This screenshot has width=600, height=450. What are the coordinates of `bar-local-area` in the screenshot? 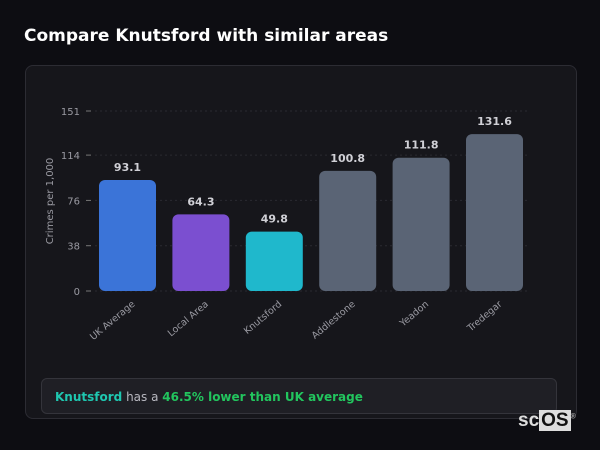 It's located at (201, 252).